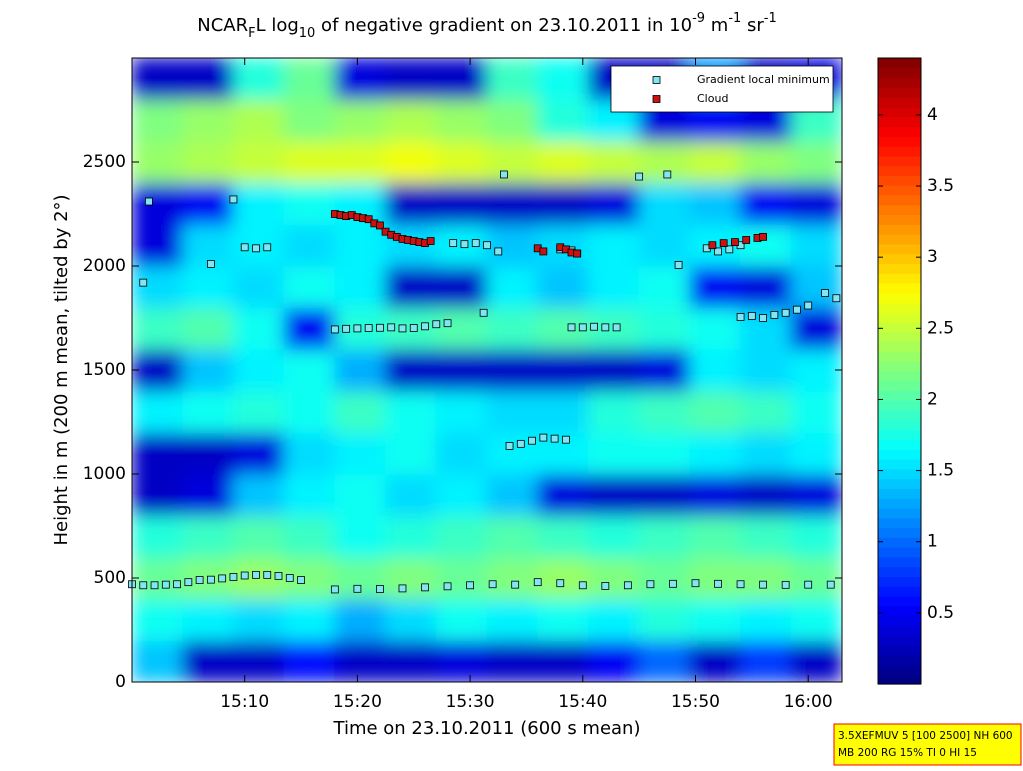 The width and height of the screenshot is (1023, 771). What do you see at coordinates (907, 753) in the screenshot?
I see `annotation: MB 200 RG 15% TI 0 HI 15` at bounding box center [907, 753].